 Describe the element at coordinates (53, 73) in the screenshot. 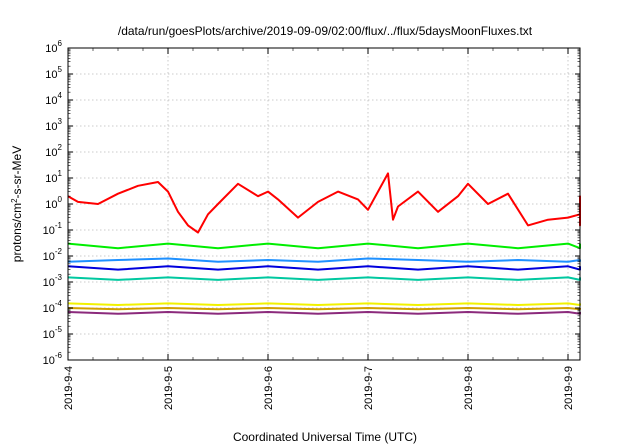

I see `y-tick-label: 10⁵` at that location.